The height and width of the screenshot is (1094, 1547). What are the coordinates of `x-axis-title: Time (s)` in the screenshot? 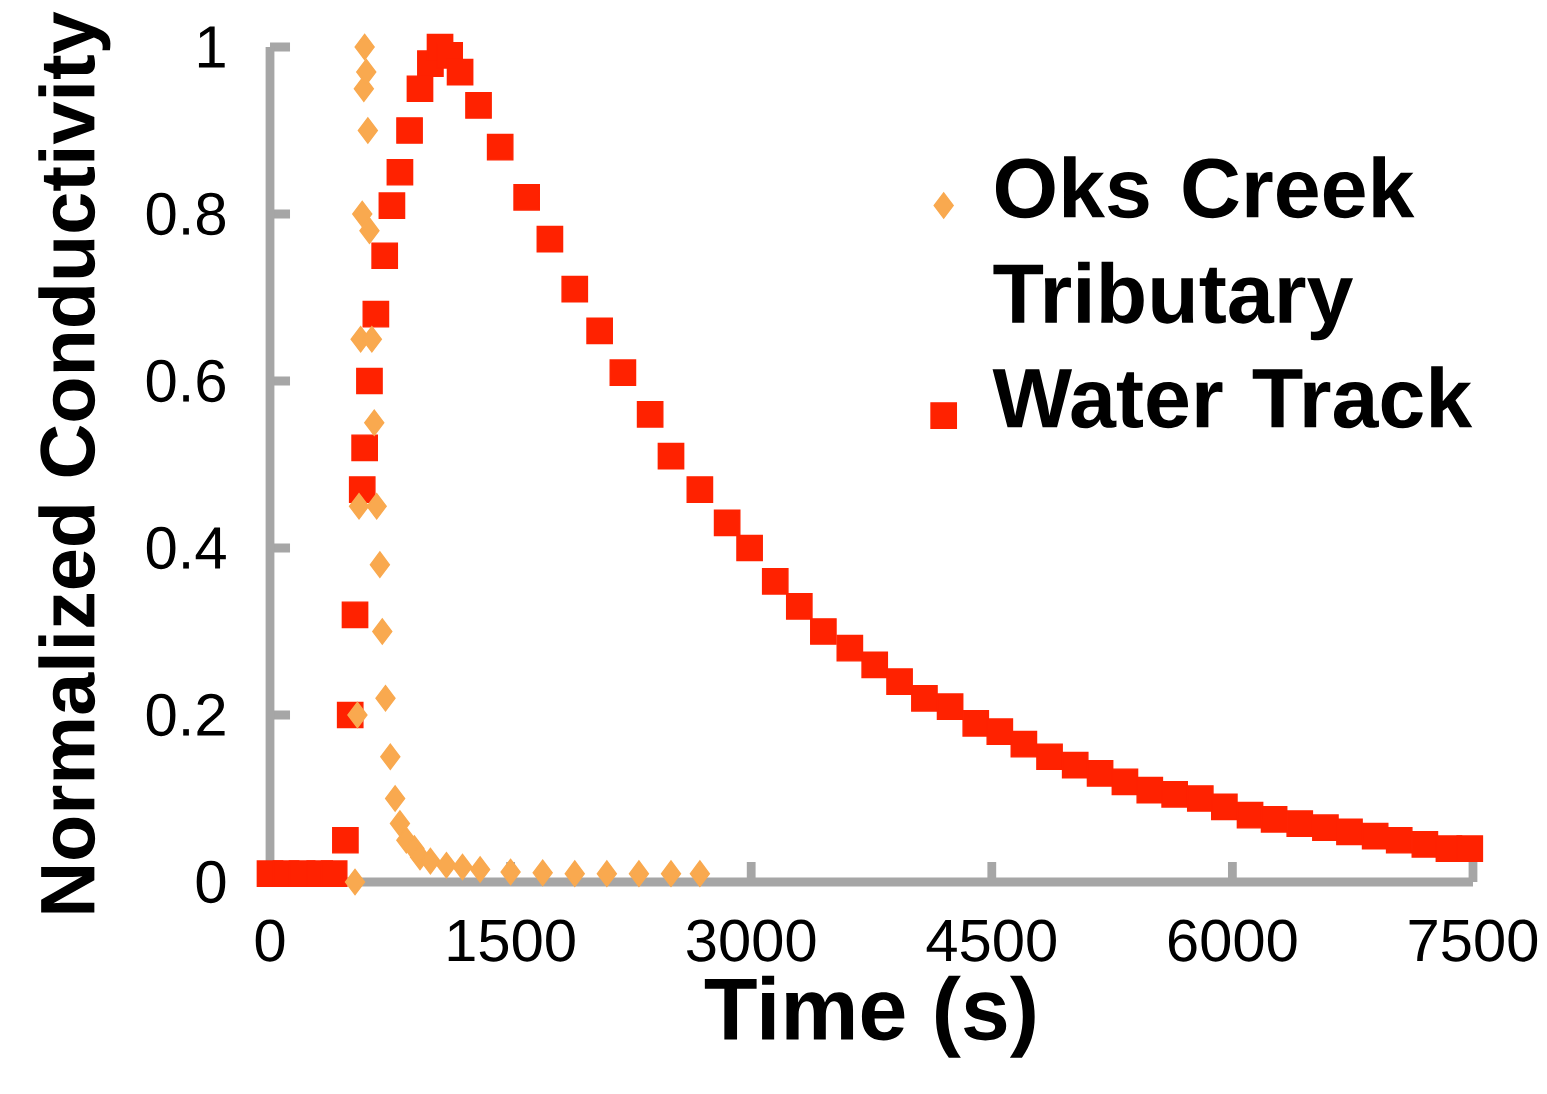 It's located at (869, 1016).